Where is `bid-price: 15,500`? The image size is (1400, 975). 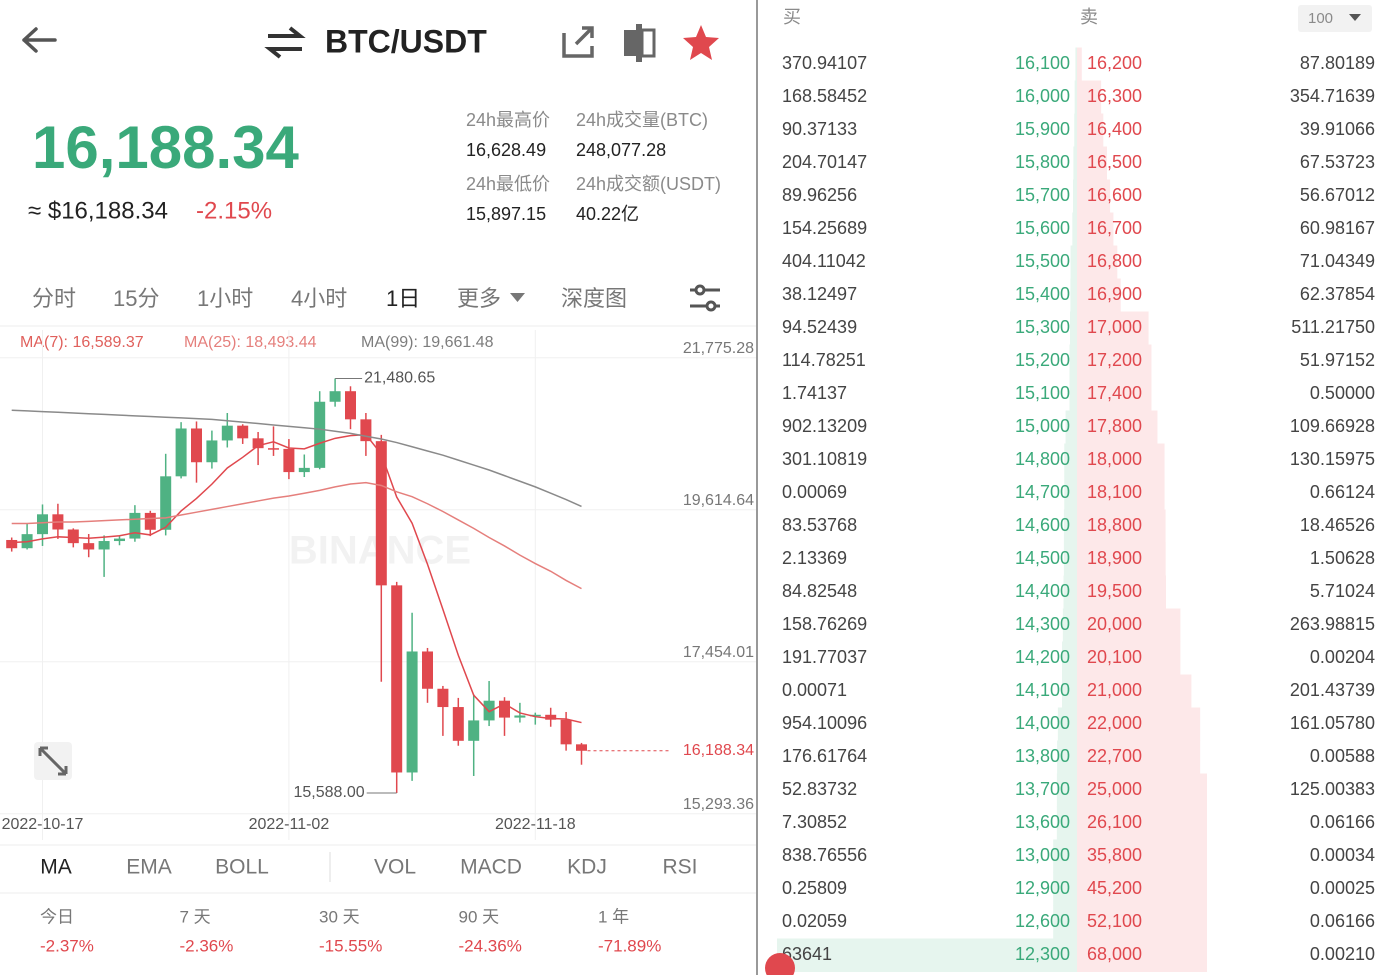 bid-price: 15,500 is located at coordinates (1042, 261).